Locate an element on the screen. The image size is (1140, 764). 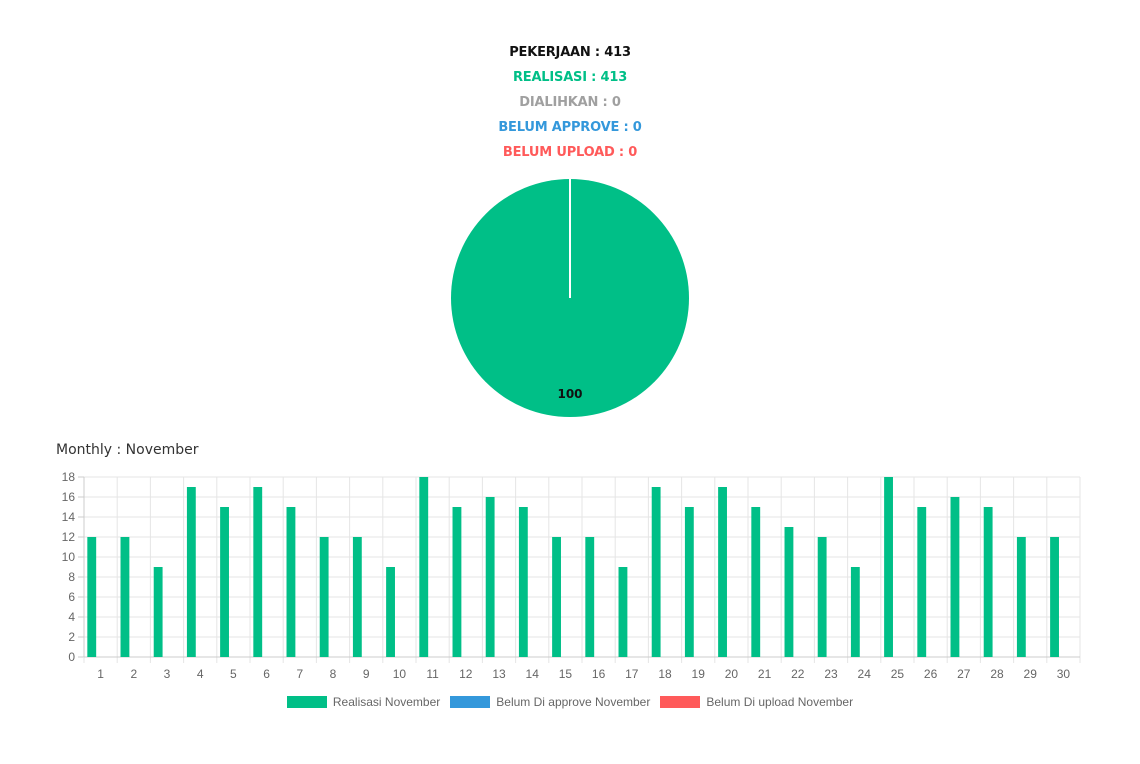
x-tick-label: 3 is located at coordinates (167, 674).